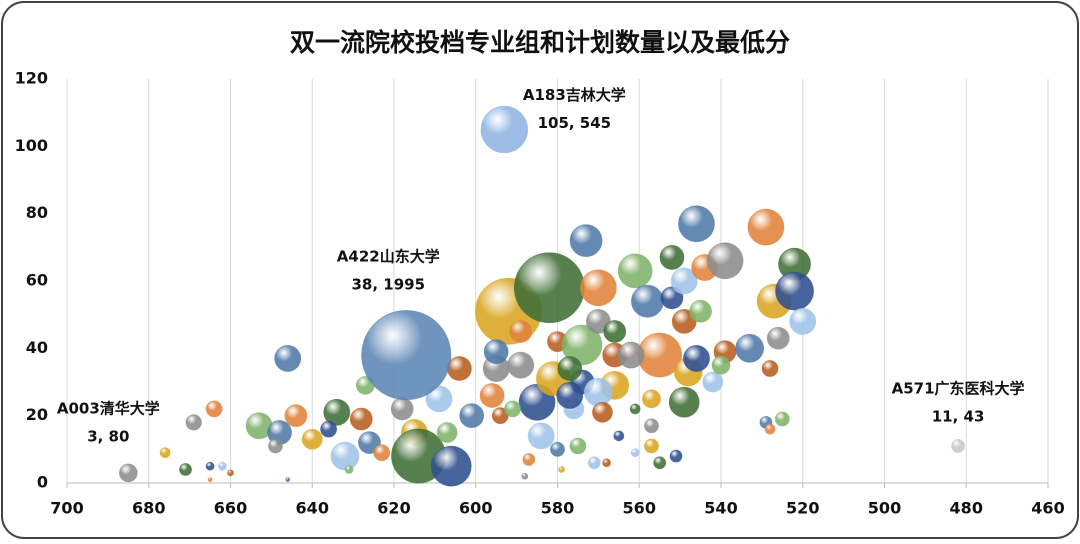 This screenshot has height=544, width=1080. I want to click on y-tick-label: 20, so click(37, 414).